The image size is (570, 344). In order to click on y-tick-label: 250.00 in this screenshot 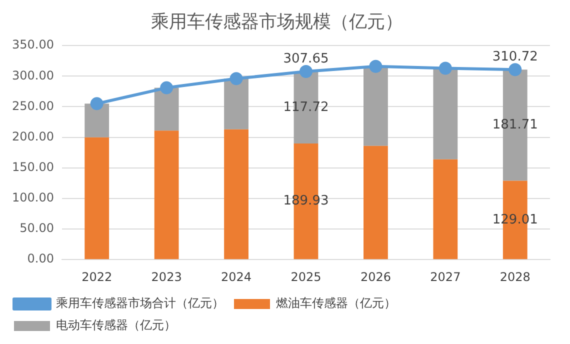, I will do `click(33, 105)`.